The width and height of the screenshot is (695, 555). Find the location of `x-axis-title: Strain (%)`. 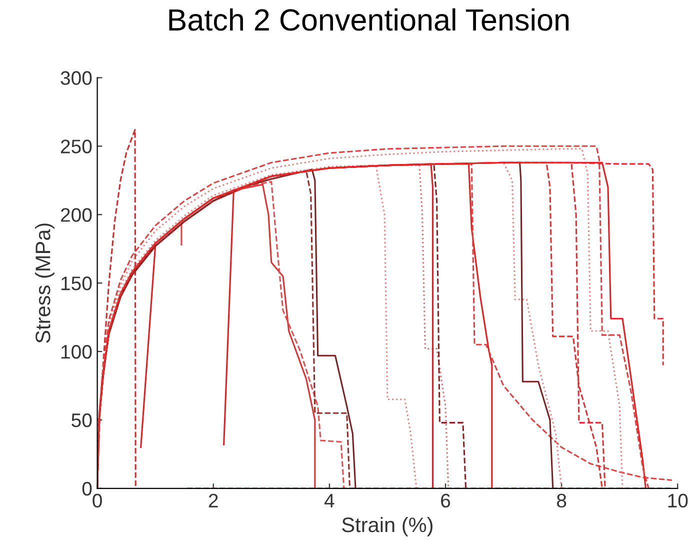

x-axis-title: Strain (%) is located at coordinates (387, 526).